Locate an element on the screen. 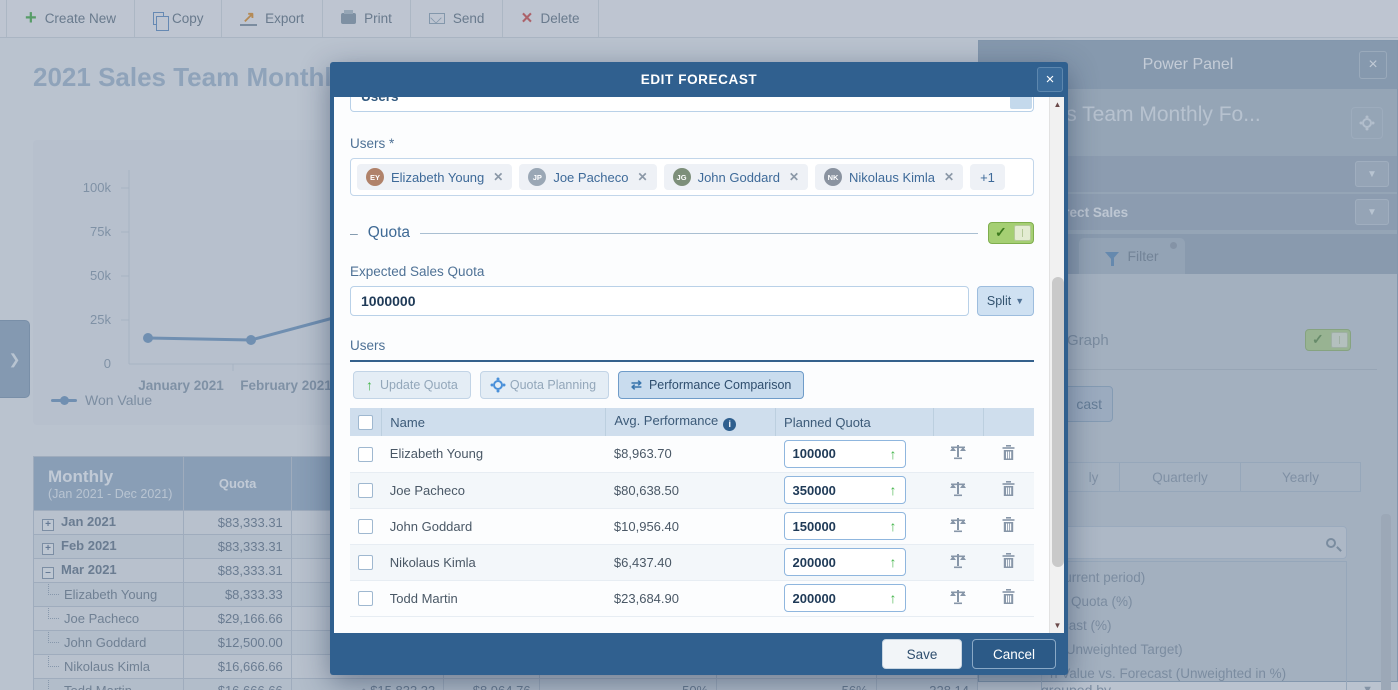 The height and width of the screenshot is (690, 1398). collapse-icon: – is located at coordinates (48, 573).